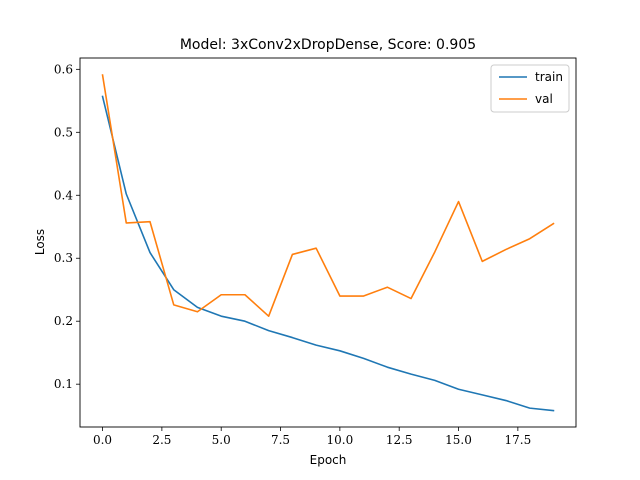  I want to click on legend-label-val: val, so click(544, 99).